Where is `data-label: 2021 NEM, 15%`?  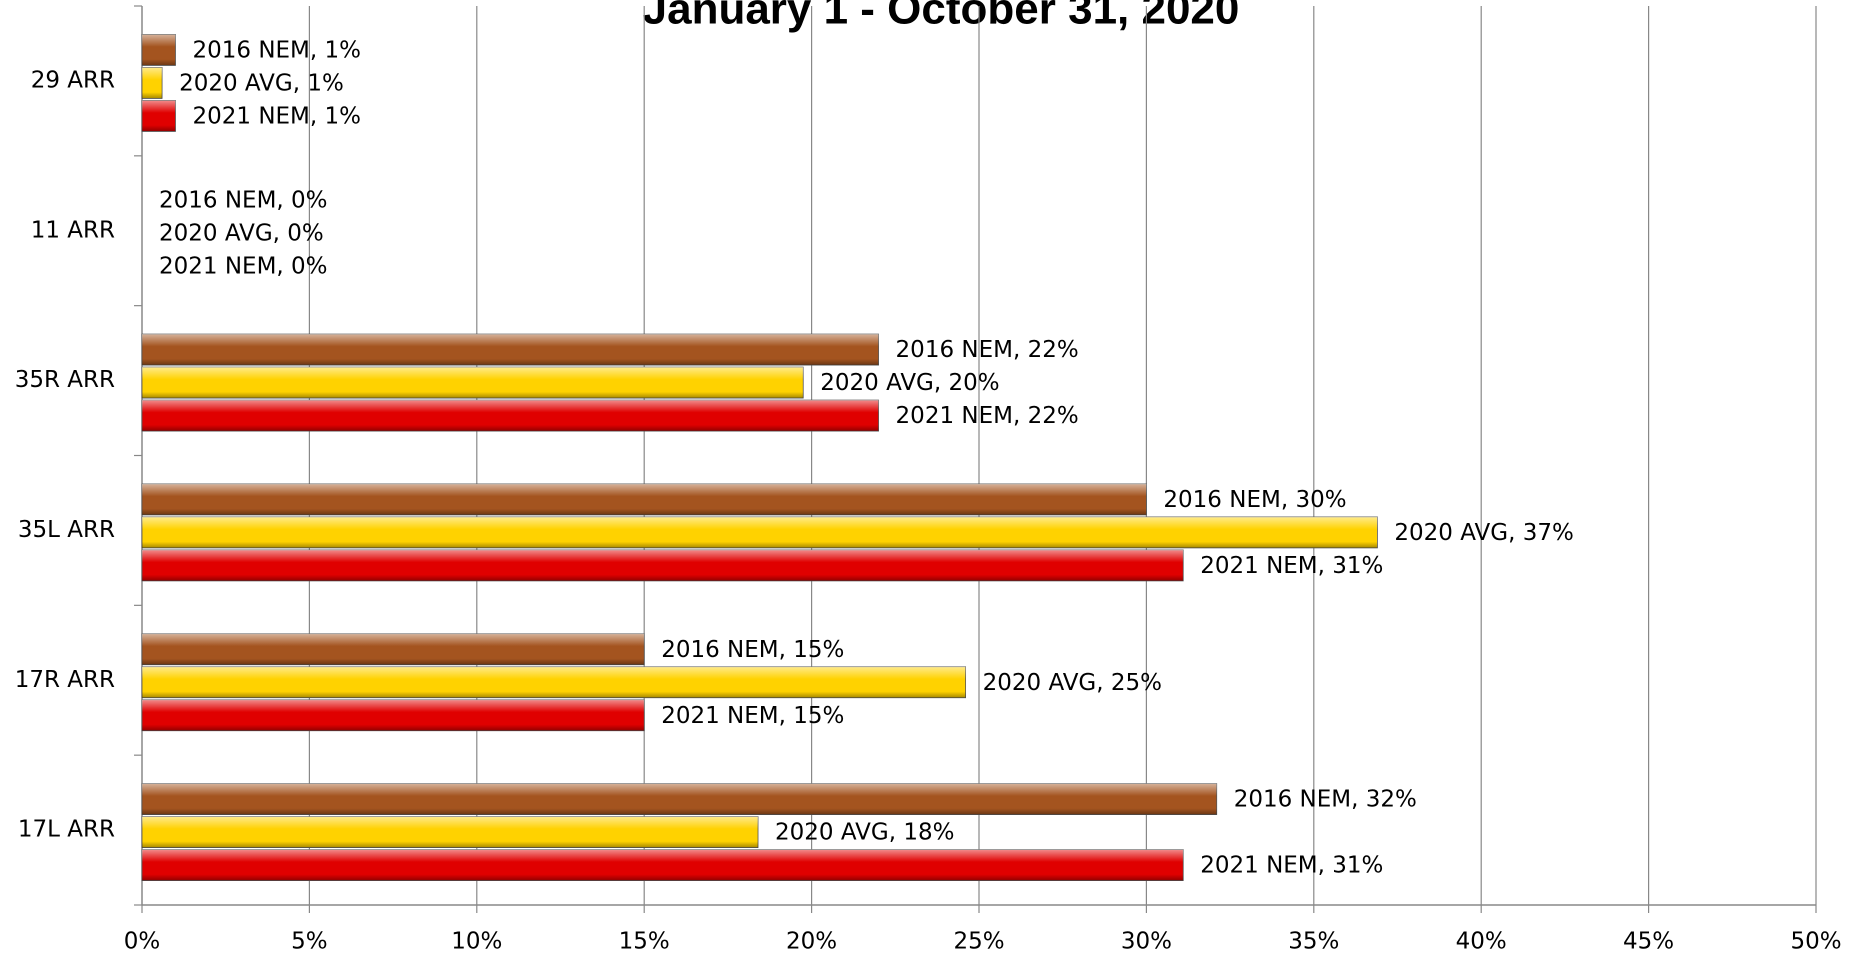
data-label: 2021 NEM, 15% is located at coordinates (752, 716).